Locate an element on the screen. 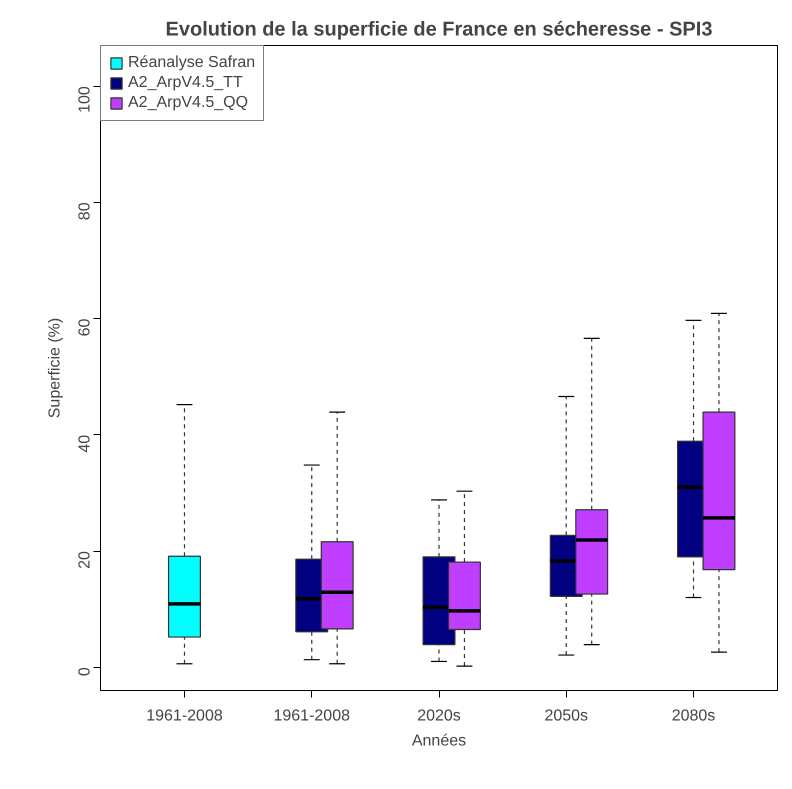  y-tick-label: 0 is located at coordinates (85, 671).